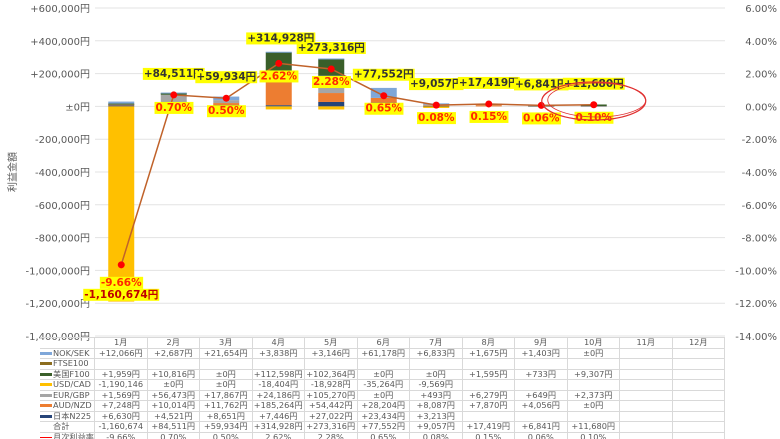 The height and width of the screenshot is (439, 780). I want to click on table-cell: 2.62%, so click(278, 435).